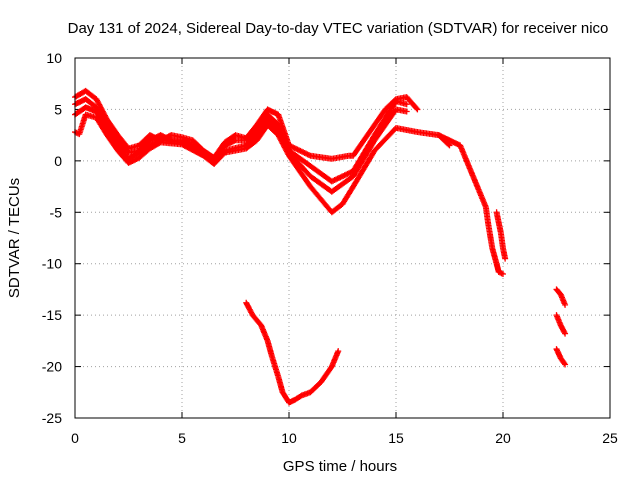 Image resolution: width=640 pixels, height=480 pixels. I want to click on y-tick-label: -15, so click(52, 315).